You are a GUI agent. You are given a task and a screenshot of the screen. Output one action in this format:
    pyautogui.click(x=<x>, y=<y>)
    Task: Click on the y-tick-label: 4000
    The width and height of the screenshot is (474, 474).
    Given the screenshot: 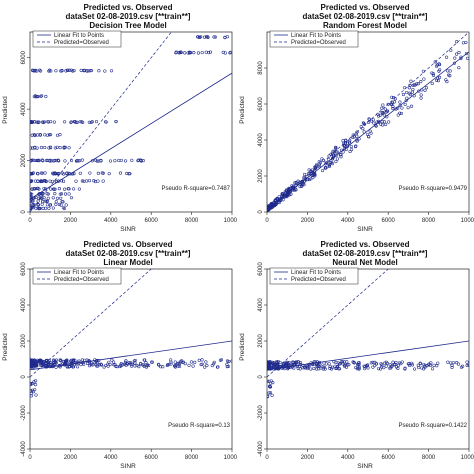 What is the action you would take?
    pyautogui.click(x=24, y=109)
    